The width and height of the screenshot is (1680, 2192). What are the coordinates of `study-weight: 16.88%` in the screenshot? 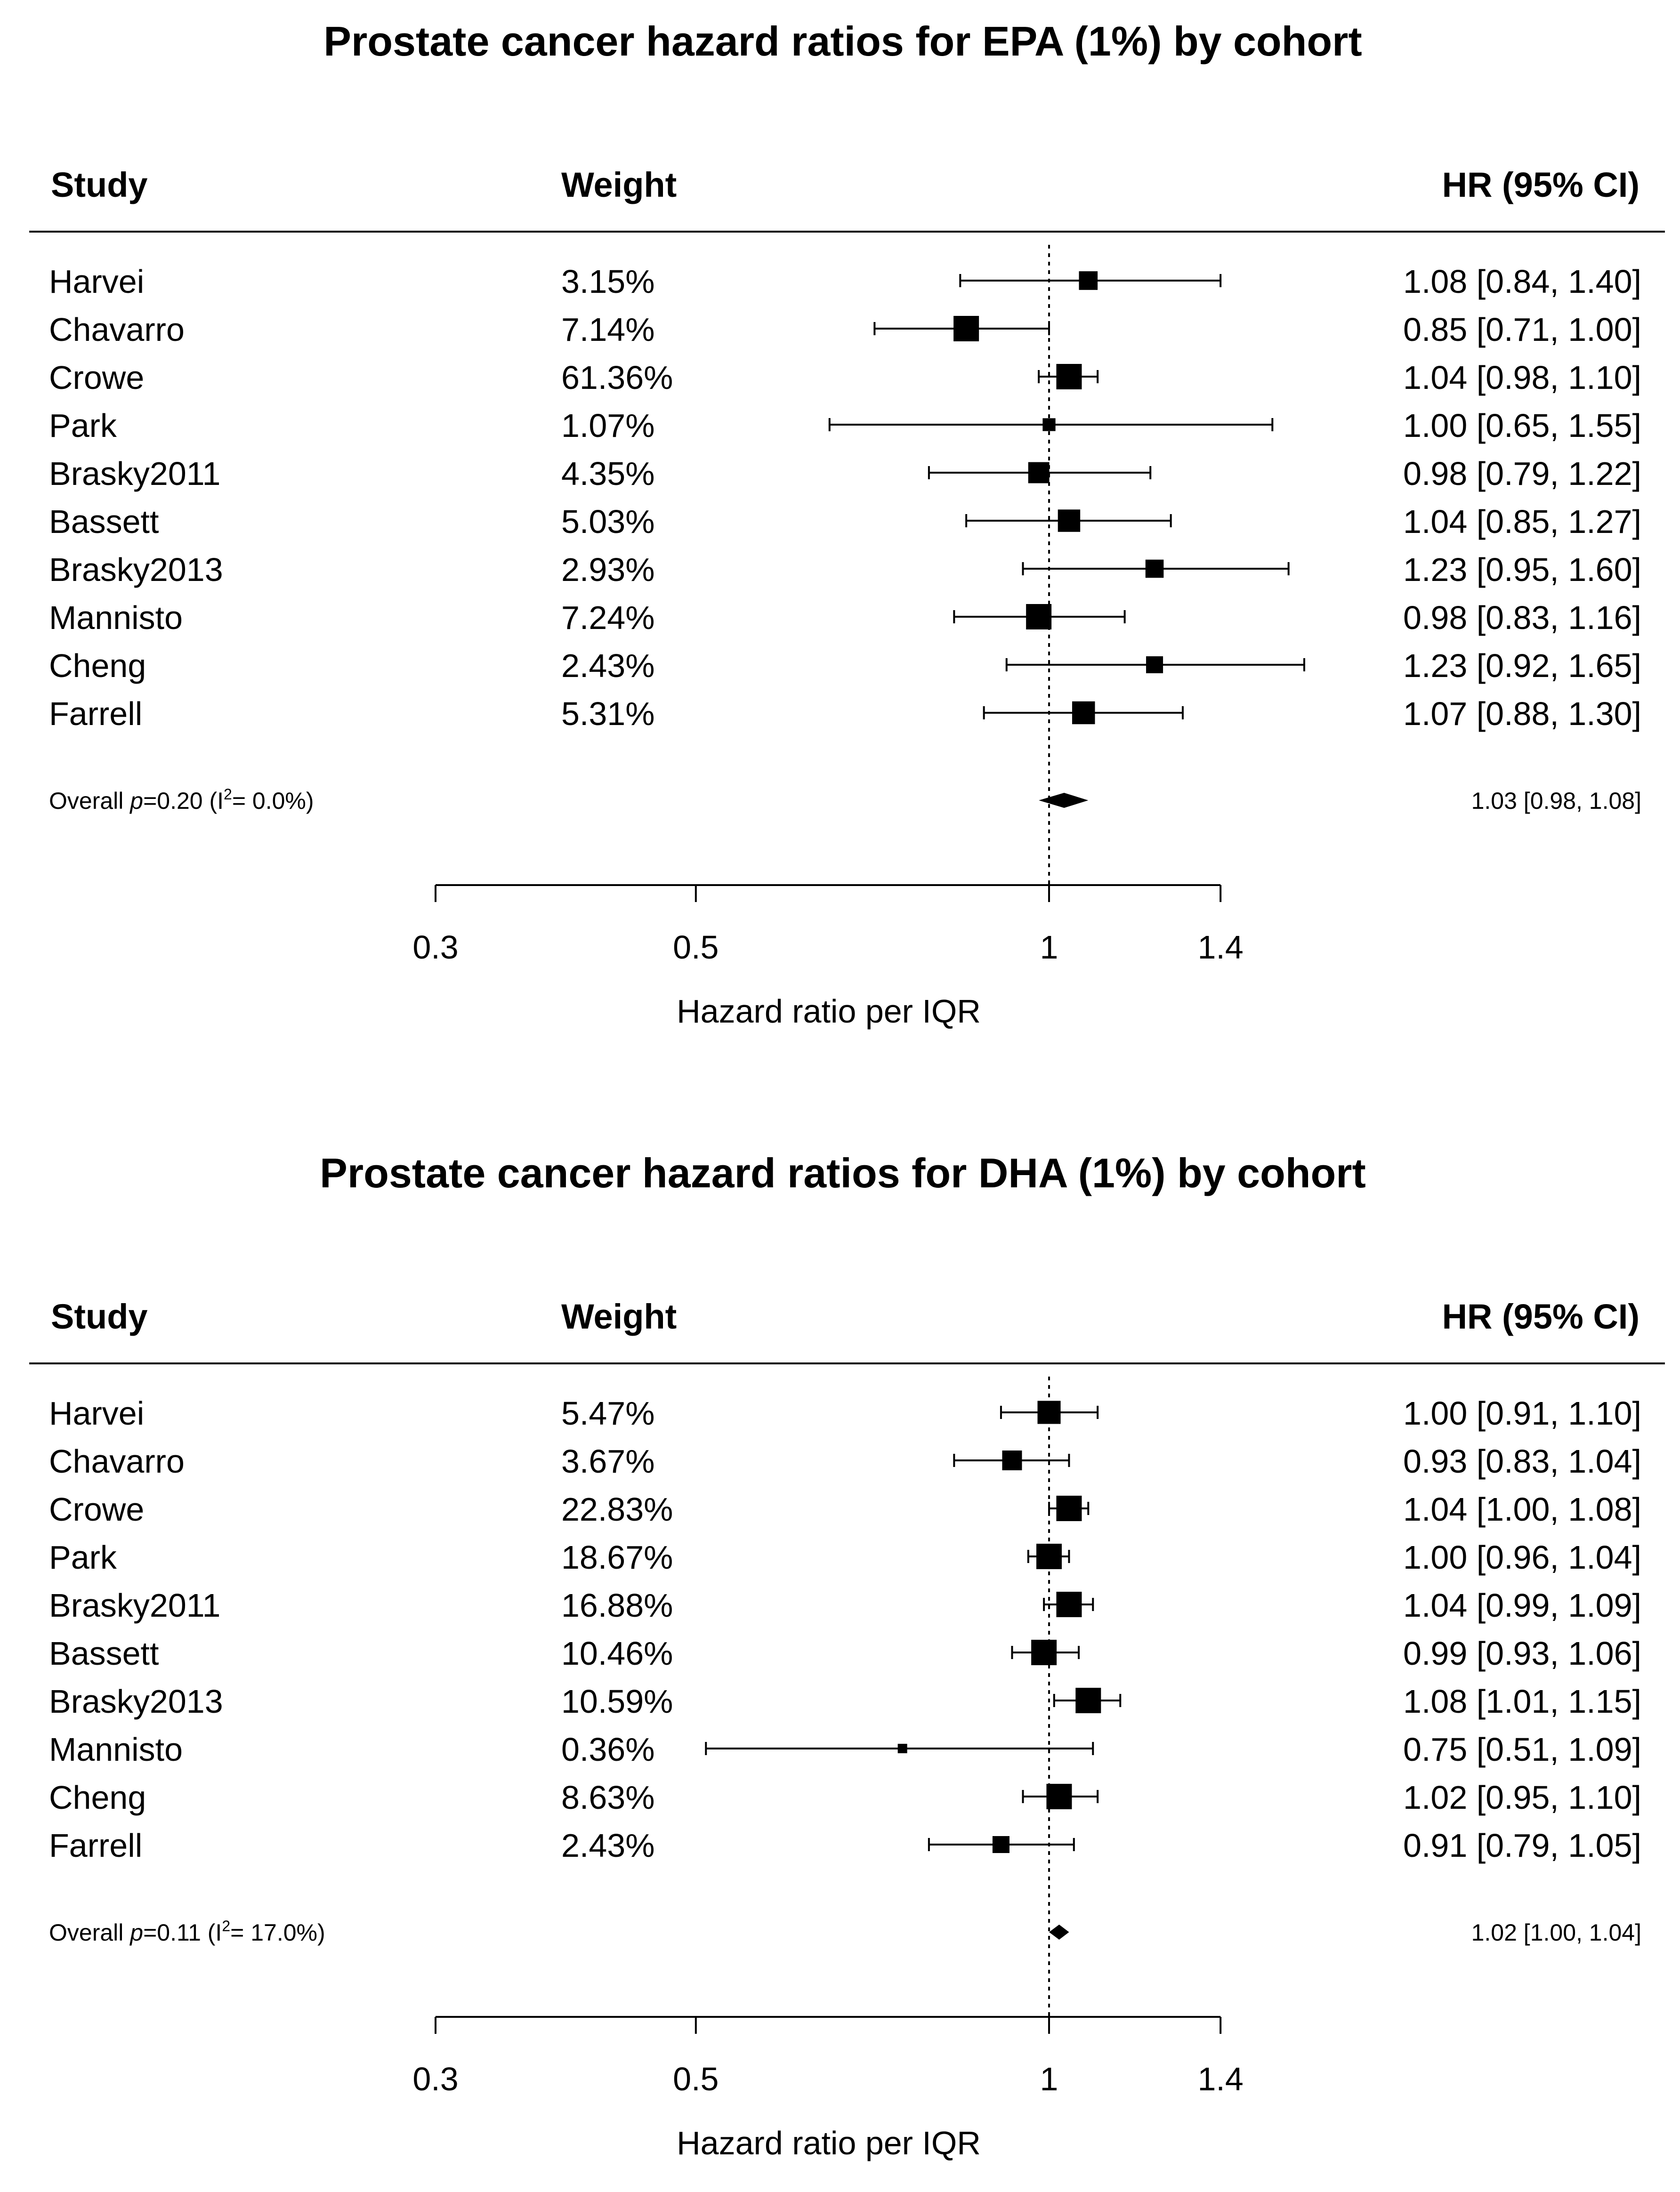 It's located at (617, 1605).